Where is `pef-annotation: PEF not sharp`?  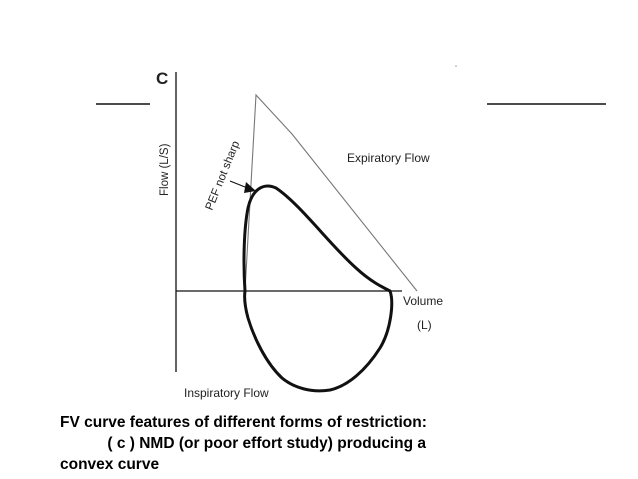 pef-annotation: PEF not sharp is located at coordinates (223, 175).